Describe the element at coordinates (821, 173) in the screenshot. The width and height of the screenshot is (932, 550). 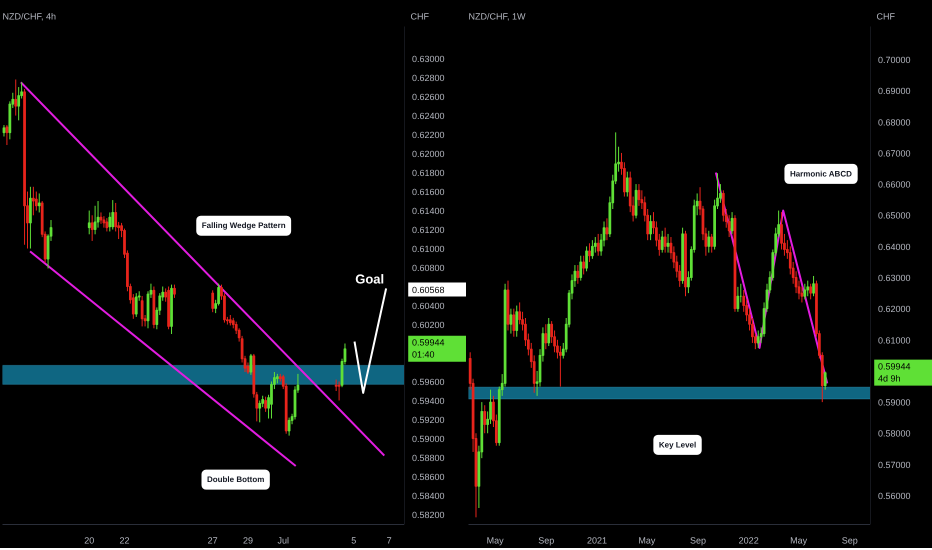
I see `annotation: Harmonic ABCD` at that location.